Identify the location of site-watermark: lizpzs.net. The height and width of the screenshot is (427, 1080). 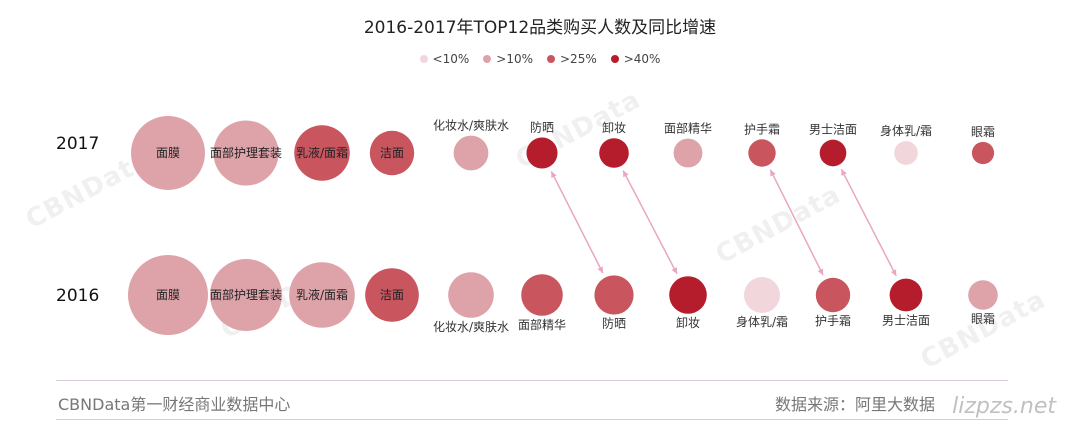
(1004, 406).